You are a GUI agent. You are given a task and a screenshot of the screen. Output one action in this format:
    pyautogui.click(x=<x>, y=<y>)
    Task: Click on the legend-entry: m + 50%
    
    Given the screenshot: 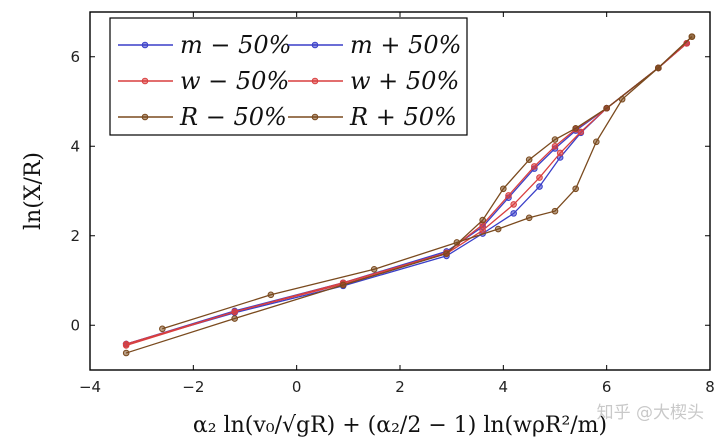 What is the action you would take?
    pyautogui.click(x=374, y=45)
    